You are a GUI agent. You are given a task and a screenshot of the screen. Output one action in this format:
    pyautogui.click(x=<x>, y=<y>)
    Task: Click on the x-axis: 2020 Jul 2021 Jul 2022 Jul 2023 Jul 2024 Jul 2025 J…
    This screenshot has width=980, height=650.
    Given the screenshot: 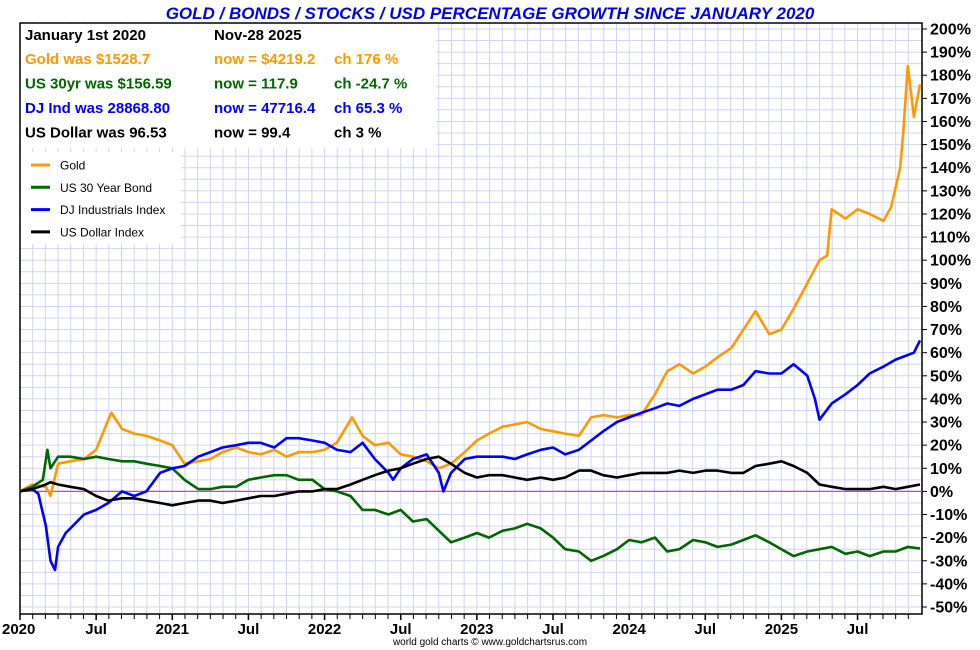 What is the action you would take?
    pyautogui.click(x=455, y=626)
    